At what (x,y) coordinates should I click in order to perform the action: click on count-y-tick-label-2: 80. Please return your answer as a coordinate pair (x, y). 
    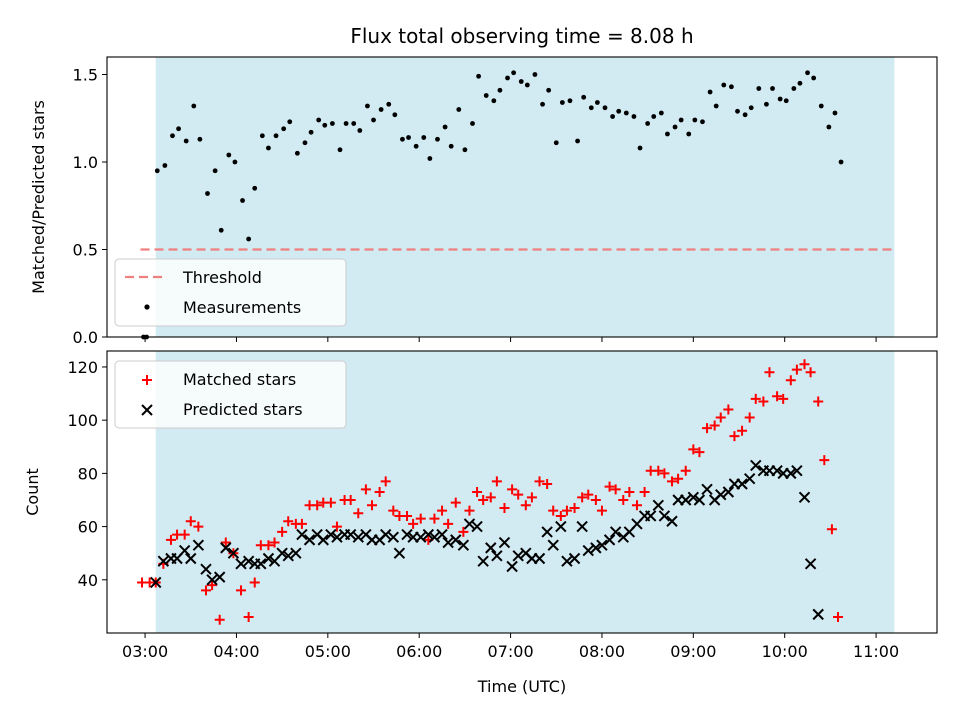
    Looking at the image, I should click on (88, 473).